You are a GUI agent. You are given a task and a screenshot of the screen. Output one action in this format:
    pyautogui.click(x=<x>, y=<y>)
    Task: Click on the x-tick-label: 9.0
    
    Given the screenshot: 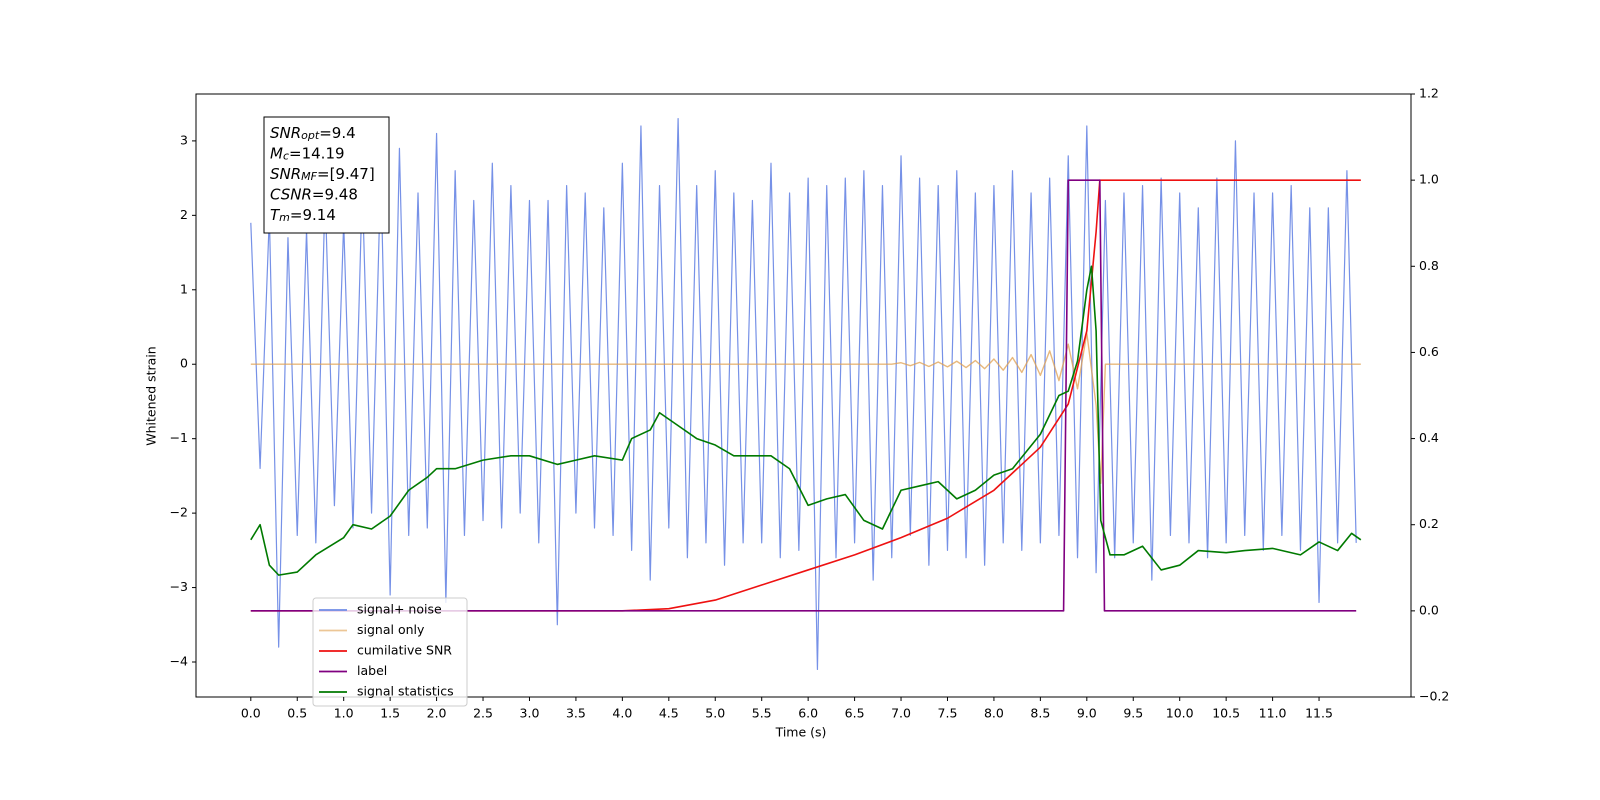 What is the action you would take?
    pyautogui.click(x=1087, y=713)
    